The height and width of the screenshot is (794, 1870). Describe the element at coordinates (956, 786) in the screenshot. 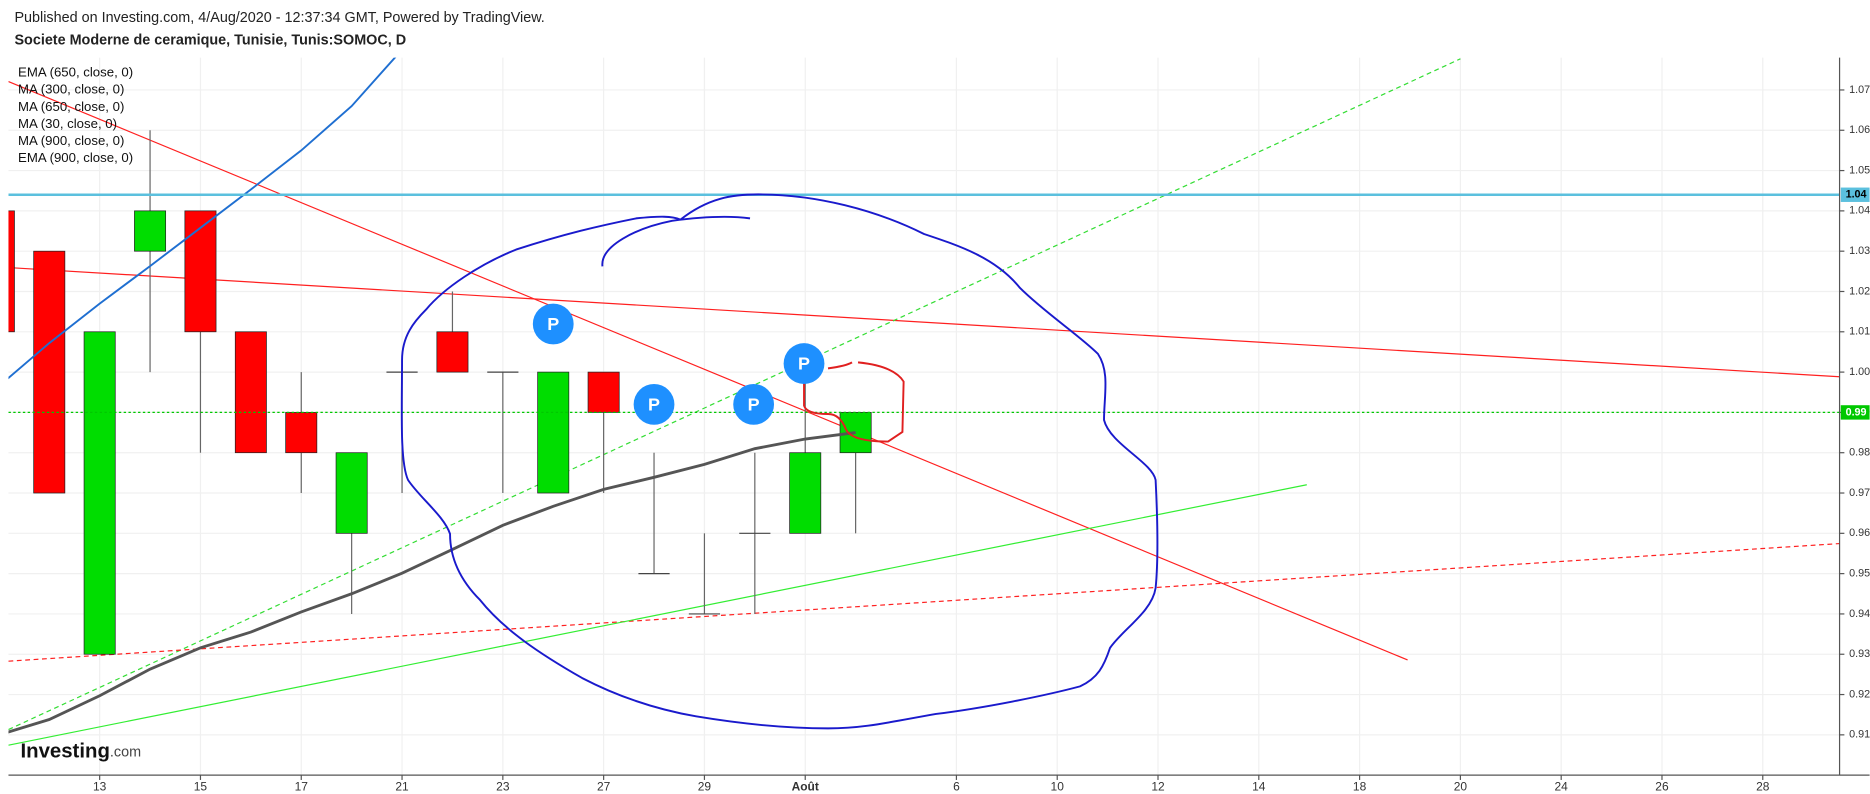

I see `x-tick-label: 6` at that location.